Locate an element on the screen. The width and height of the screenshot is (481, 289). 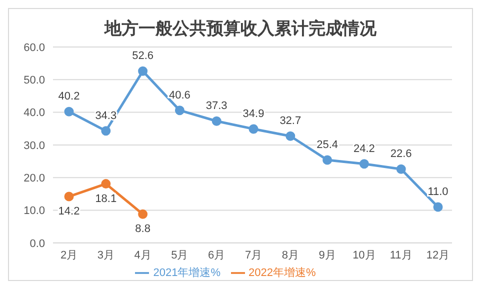
x-tick-label: 2月 is located at coordinates (69, 256).